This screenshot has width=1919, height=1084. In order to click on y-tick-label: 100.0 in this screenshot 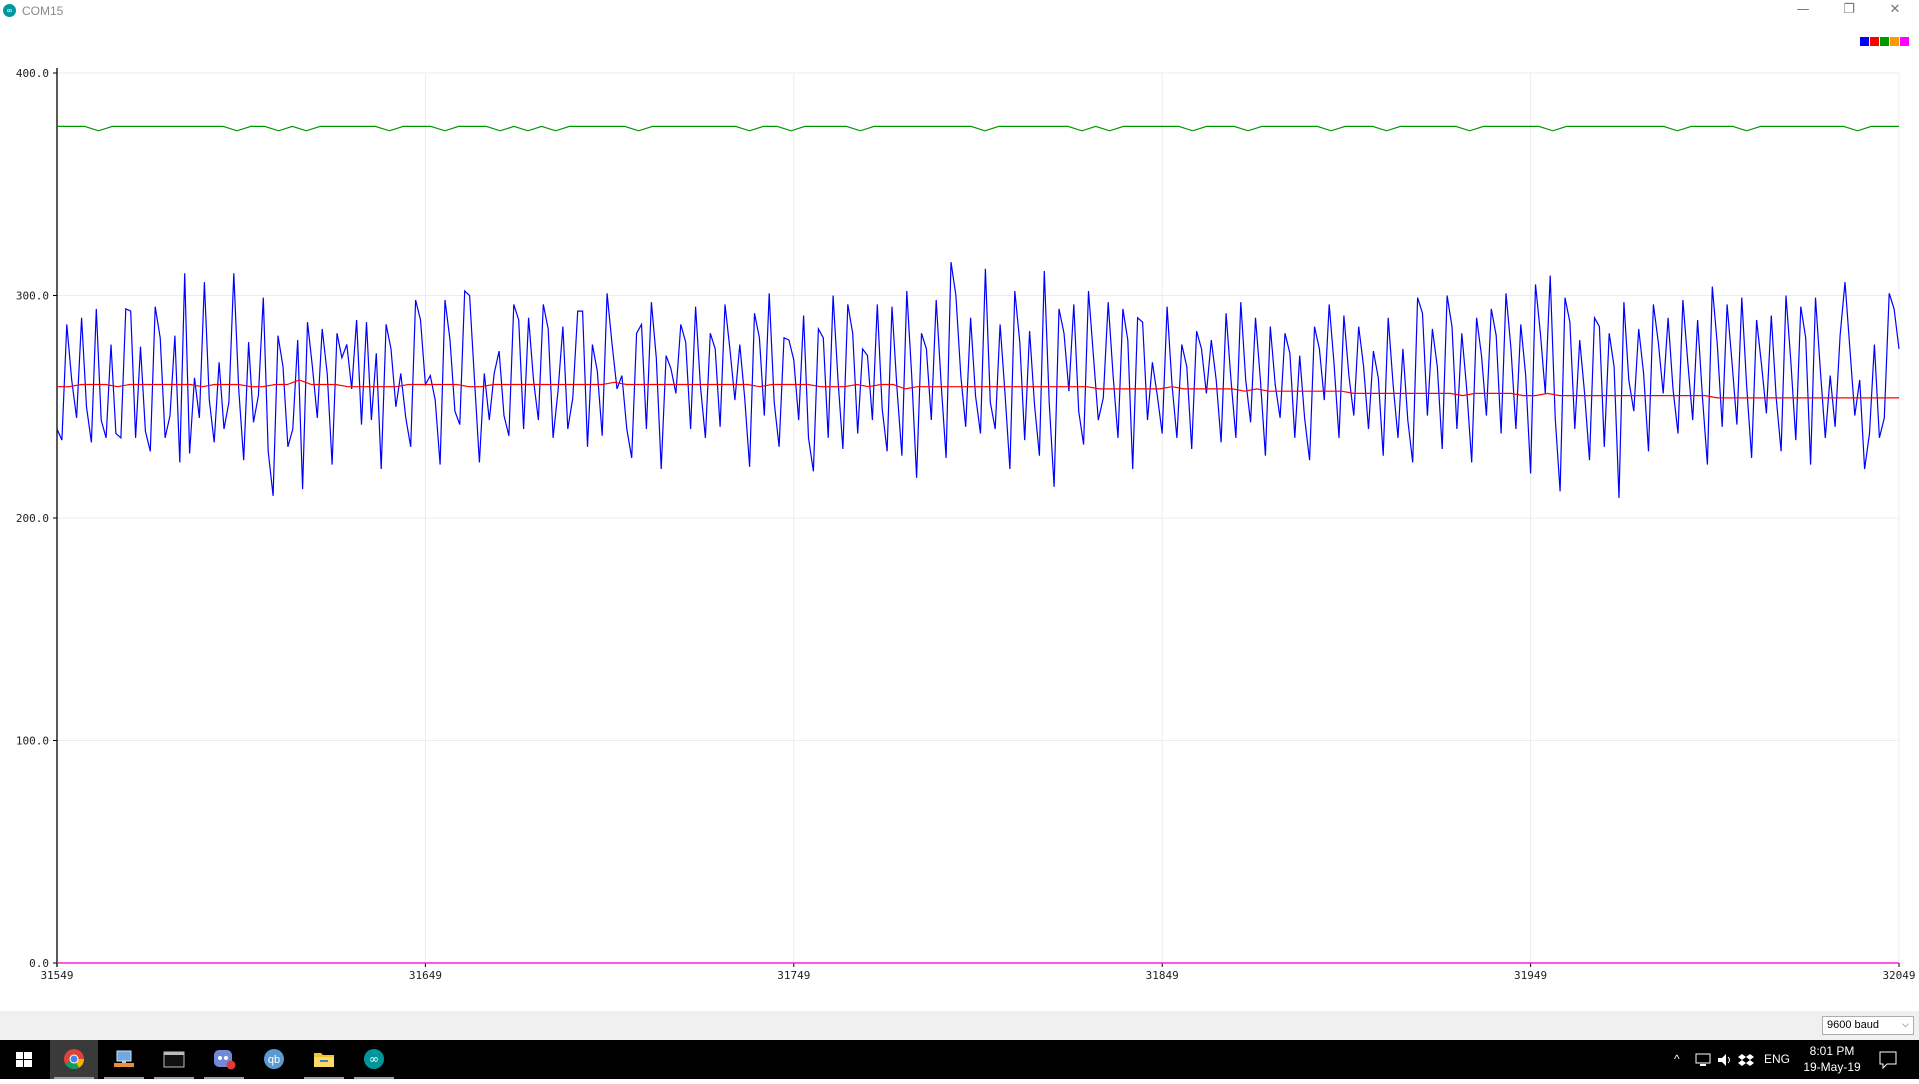, I will do `click(32, 741)`.